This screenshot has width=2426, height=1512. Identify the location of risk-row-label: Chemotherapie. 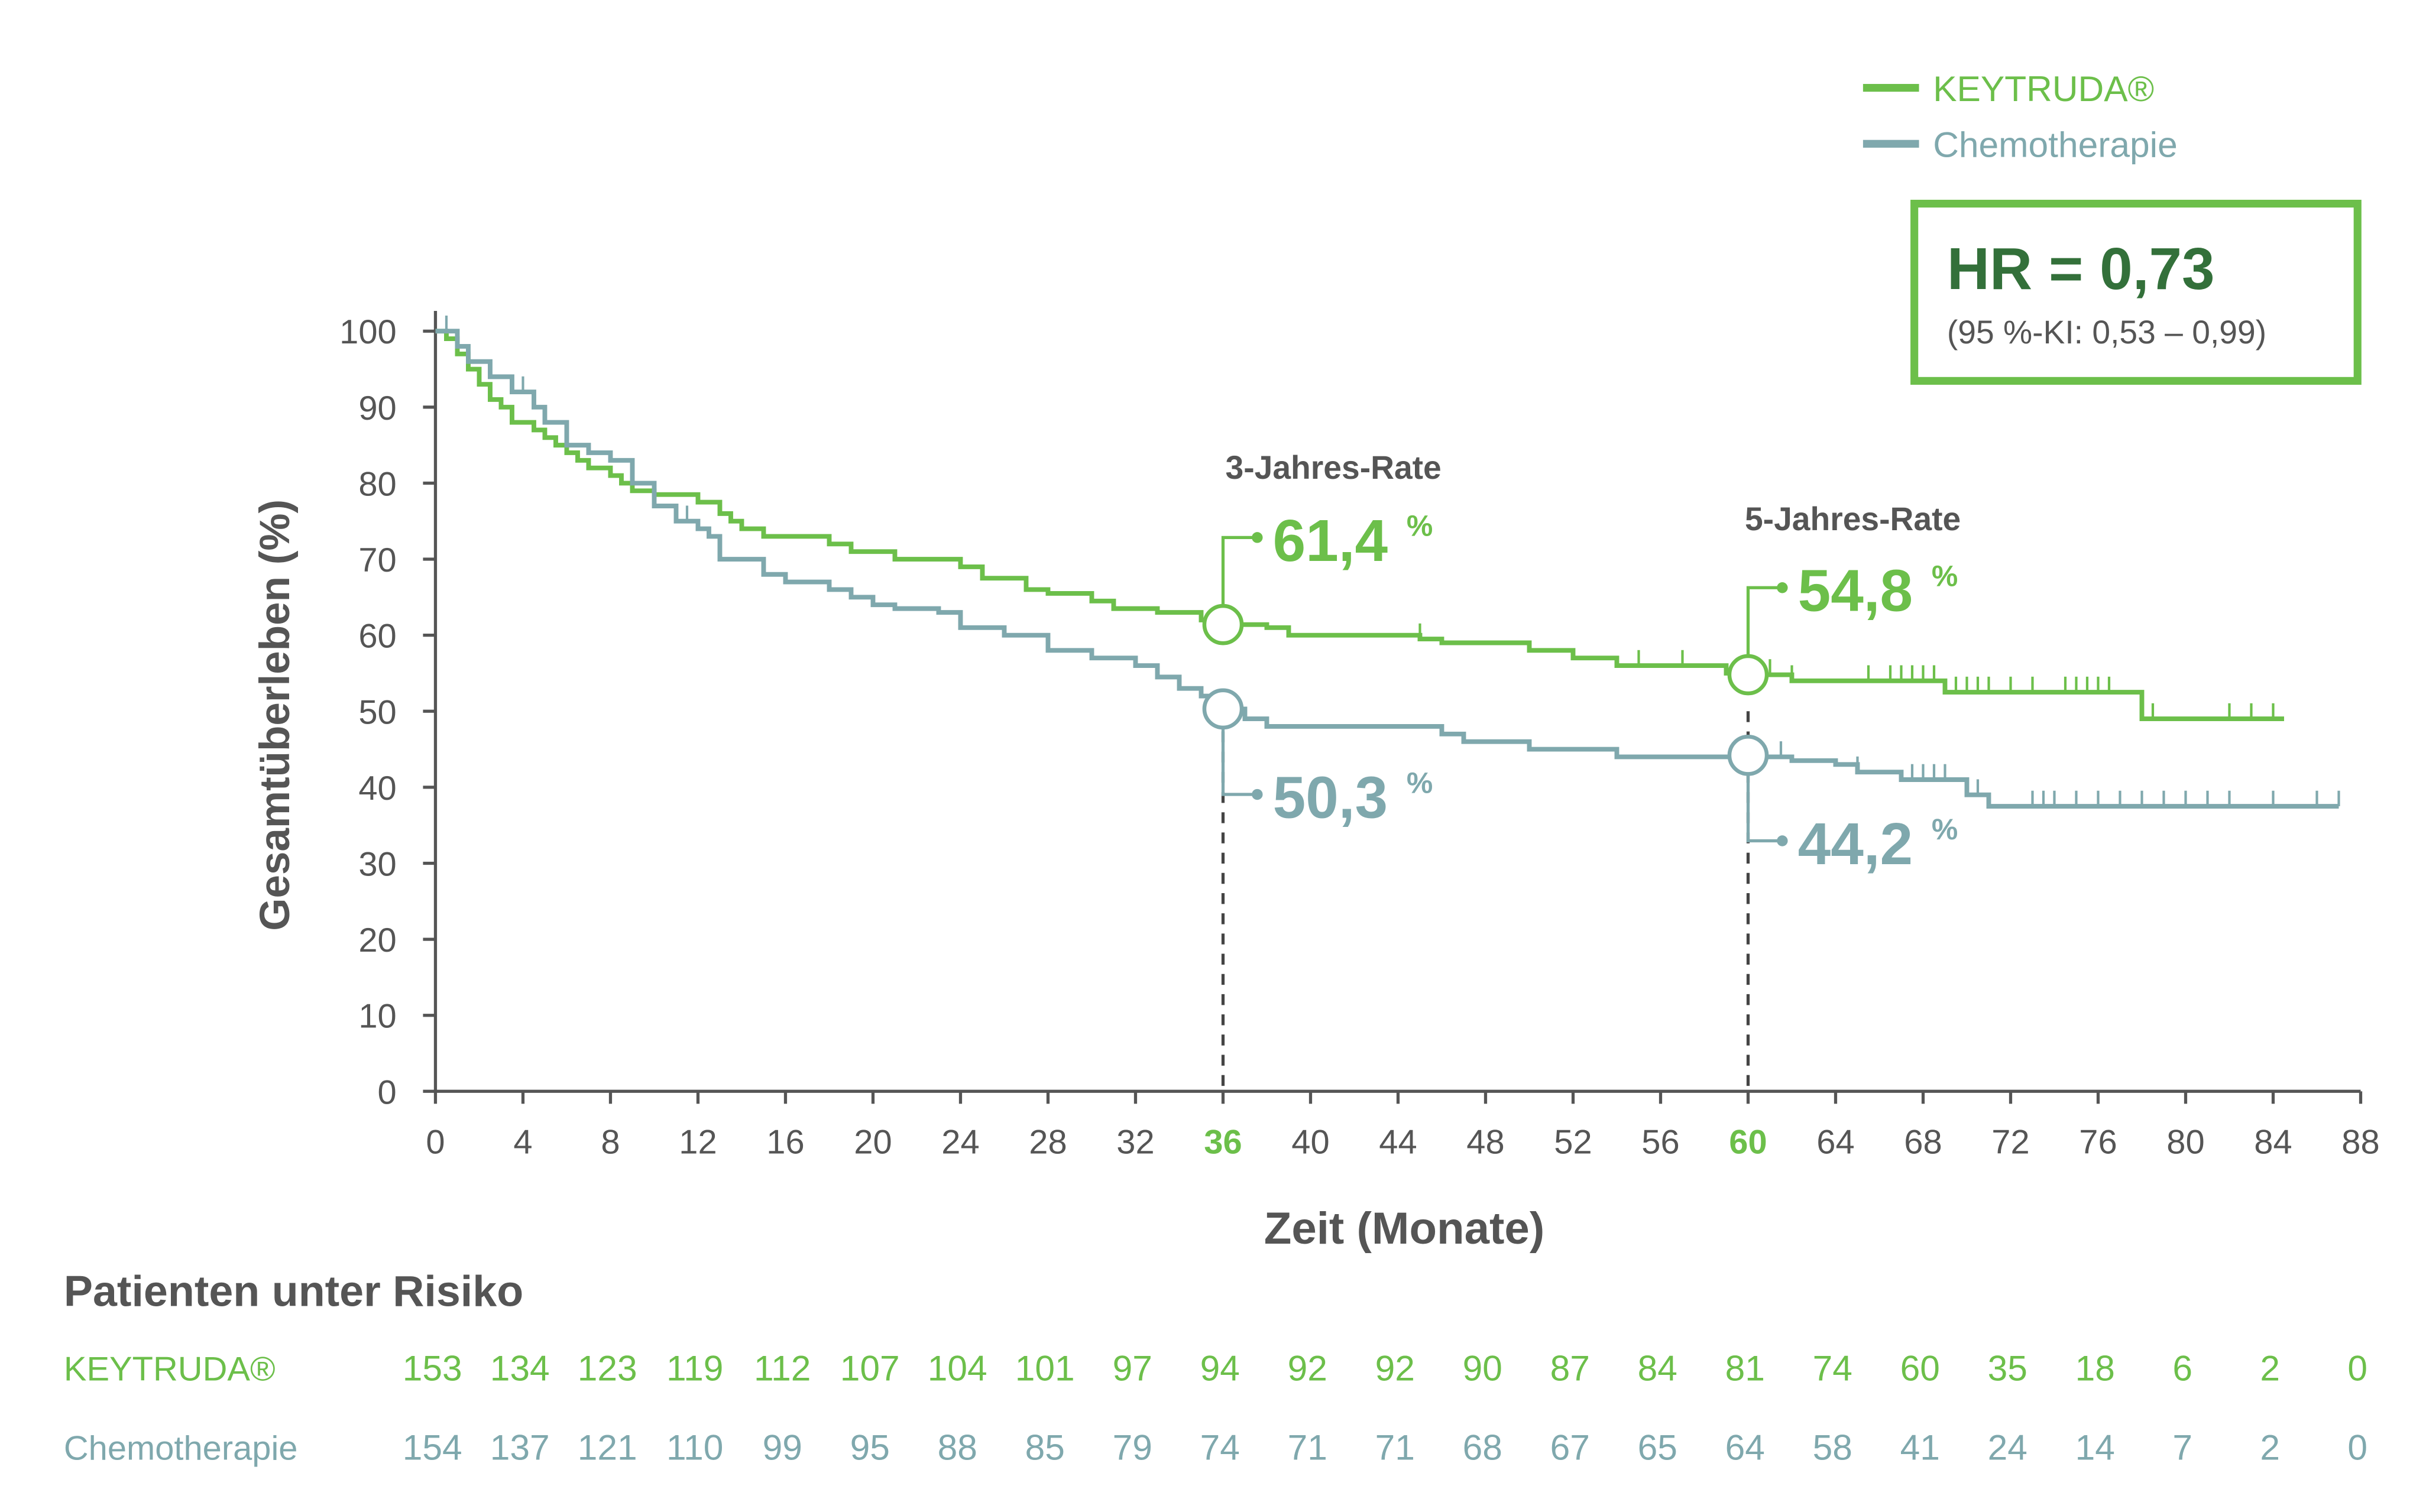
(181, 1449).